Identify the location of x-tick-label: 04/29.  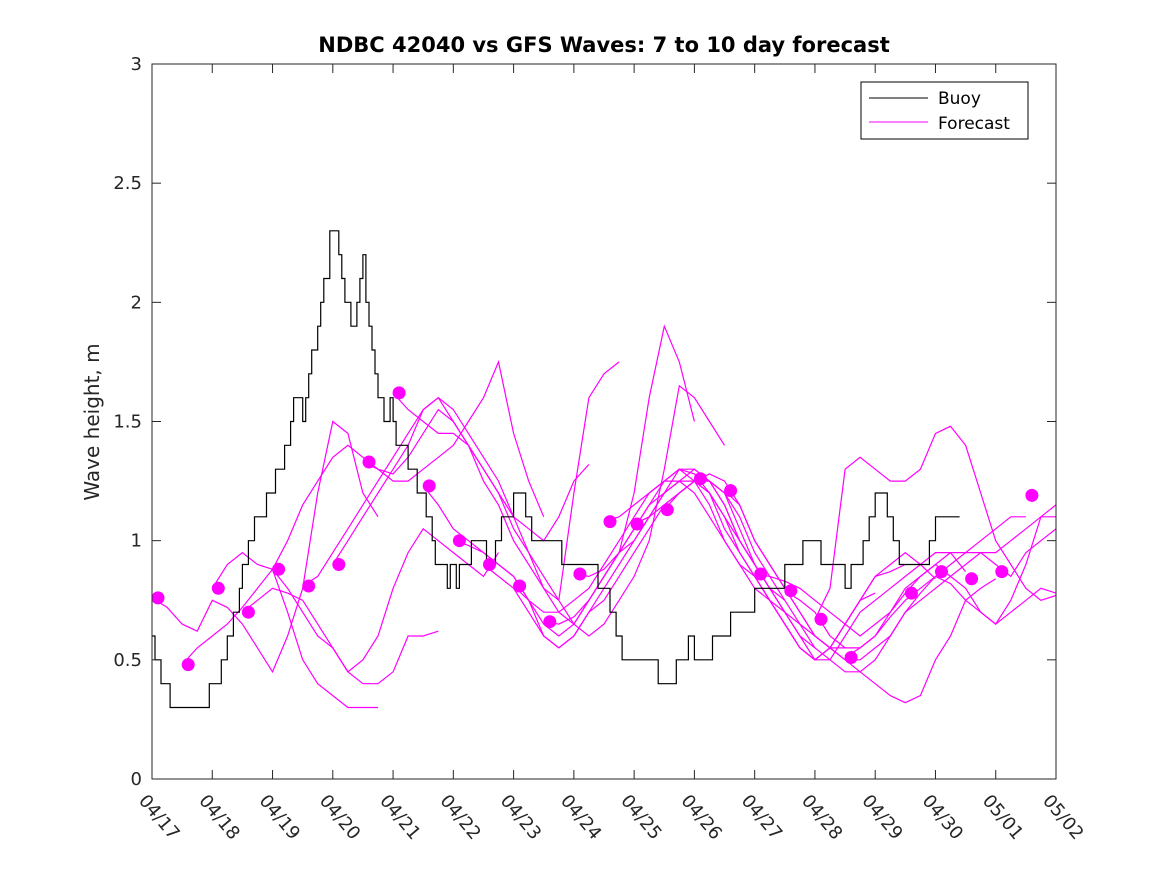
(881, 817).